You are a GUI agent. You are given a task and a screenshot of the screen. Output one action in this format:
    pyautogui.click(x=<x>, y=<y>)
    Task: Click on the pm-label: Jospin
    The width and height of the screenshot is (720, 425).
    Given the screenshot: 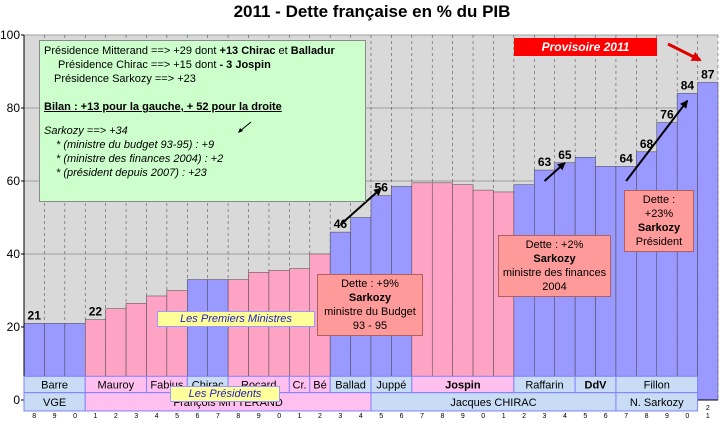 What is the action you would take?
    pyautogui.click(x=463, y=385)
    